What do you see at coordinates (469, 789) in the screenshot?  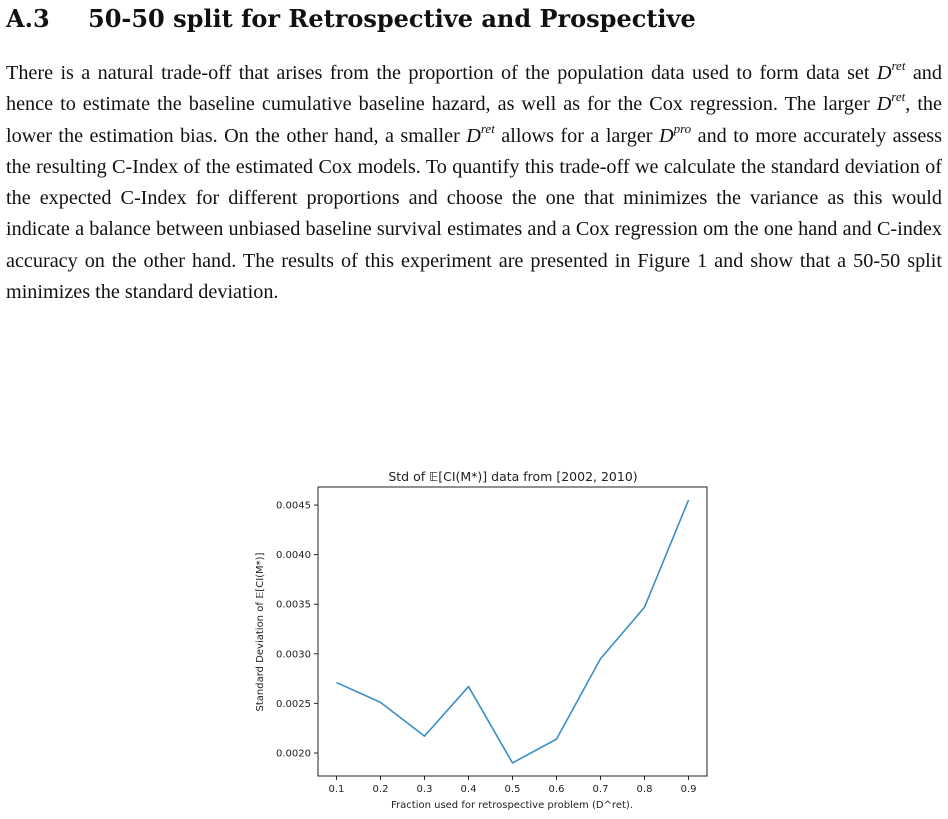 I see `x-tick-label: 0.4` at bounding box center [469, 789].